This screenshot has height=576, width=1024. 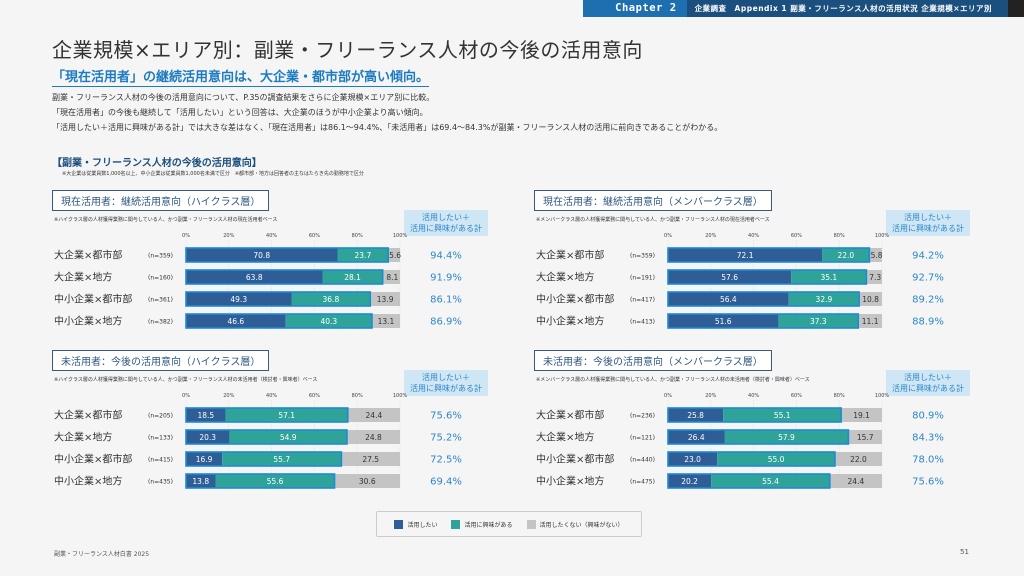 What do you see at coordinates (200, 481) in the screenshot?
I see `data-label: 13.8` at bounding box center [200, 481].